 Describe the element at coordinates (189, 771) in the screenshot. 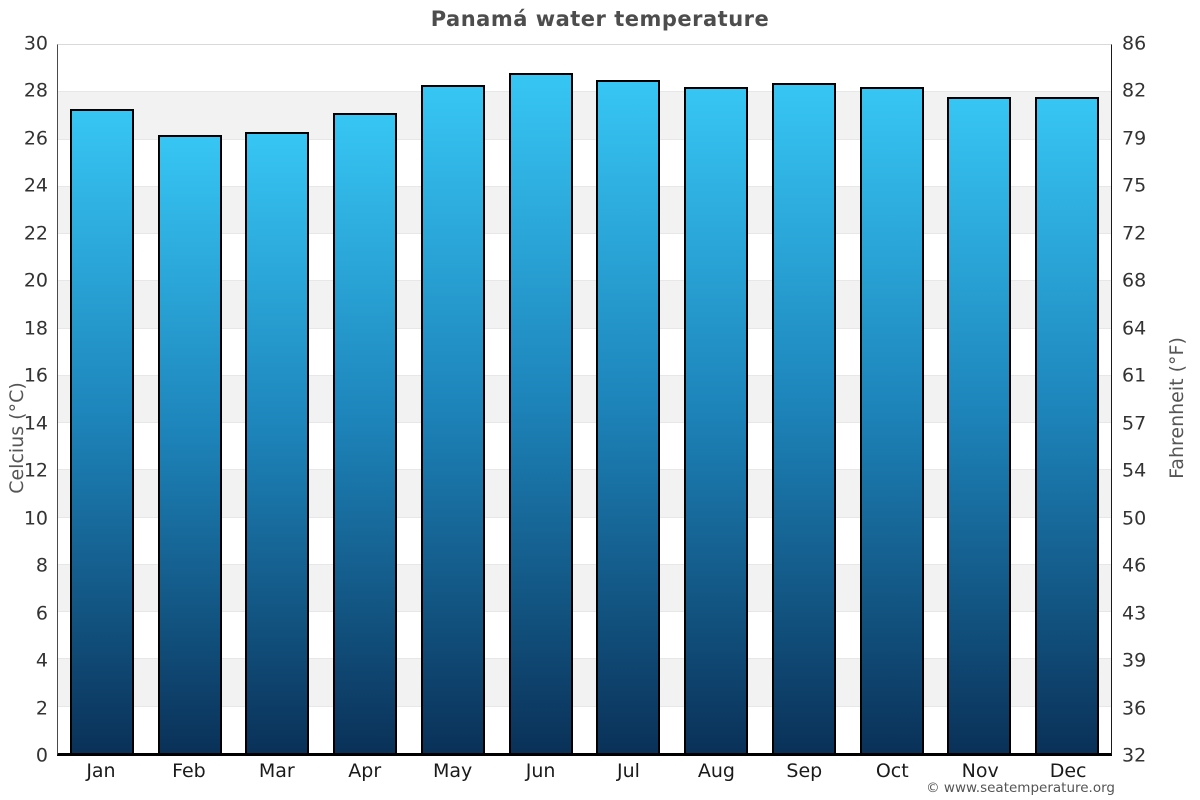

I see `month-label-feb: Feb` at that location.